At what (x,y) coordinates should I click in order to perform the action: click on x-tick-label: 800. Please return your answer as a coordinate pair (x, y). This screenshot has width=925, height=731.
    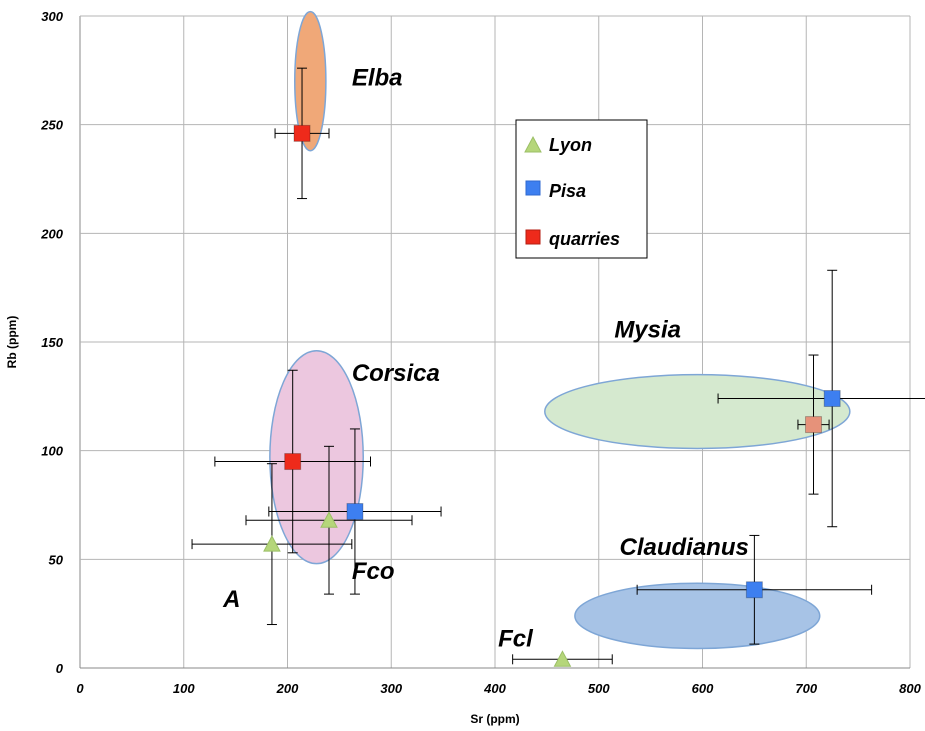
    Looking at the image, I should click on (910, 688).